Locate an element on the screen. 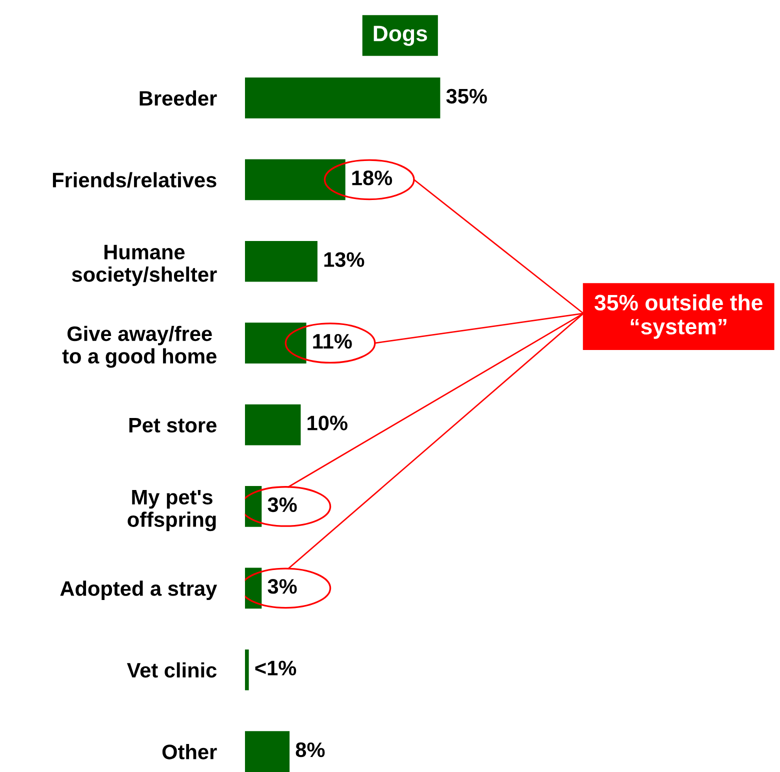 The image size is (780, 772). y-tick-label: Breeder is located at coordinates (178, 98).